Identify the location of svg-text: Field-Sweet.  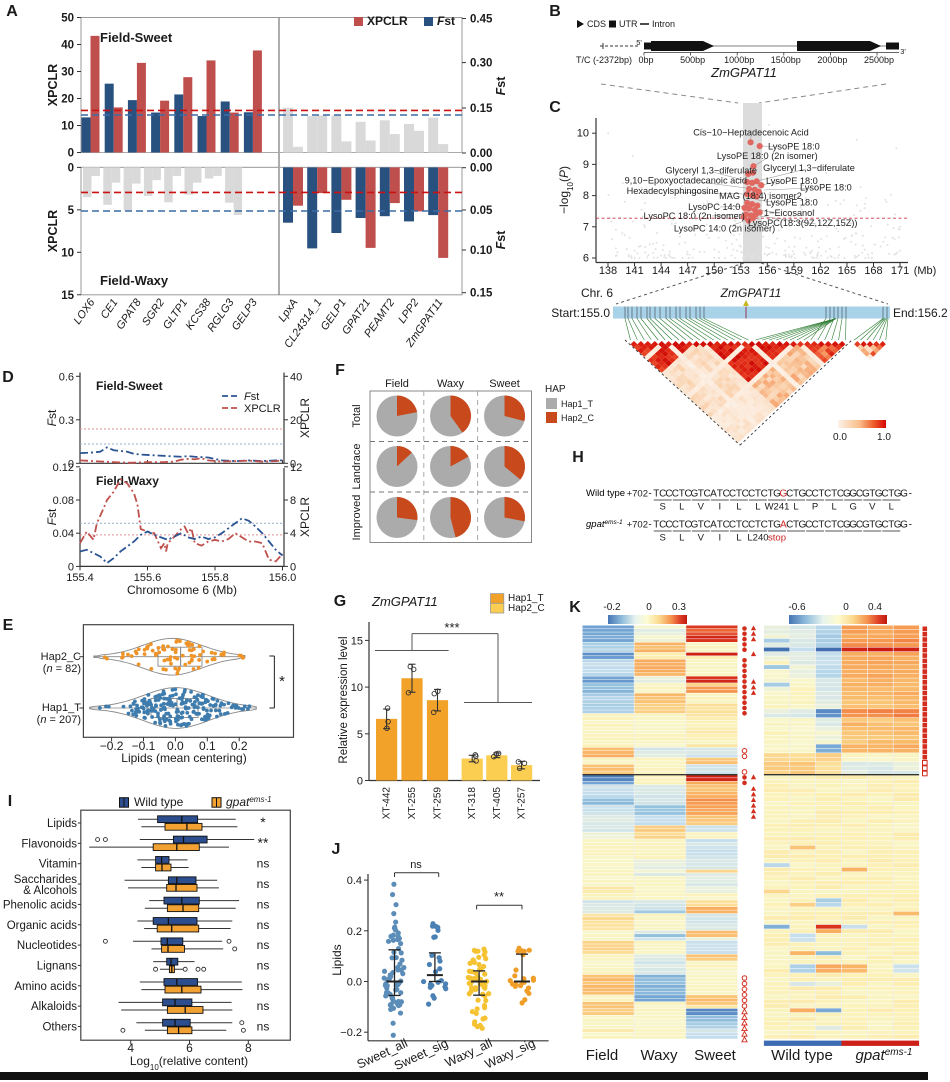
(129, 386).